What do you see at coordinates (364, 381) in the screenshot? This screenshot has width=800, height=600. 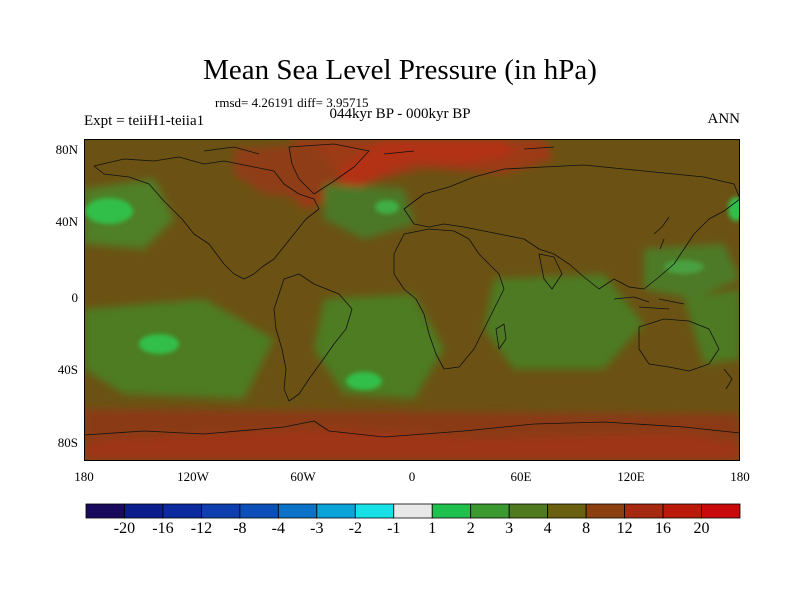 I see `patch-south-atlantic` at bounding box center [364, 381].